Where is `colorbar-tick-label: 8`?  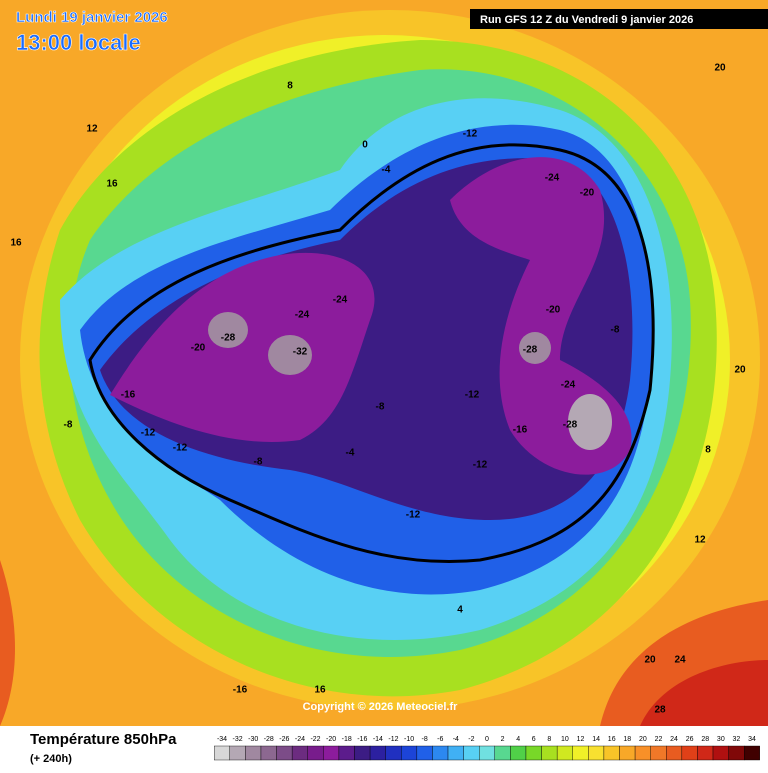 colorbar-tick-label: 8 is located at coordinates (549, 739).